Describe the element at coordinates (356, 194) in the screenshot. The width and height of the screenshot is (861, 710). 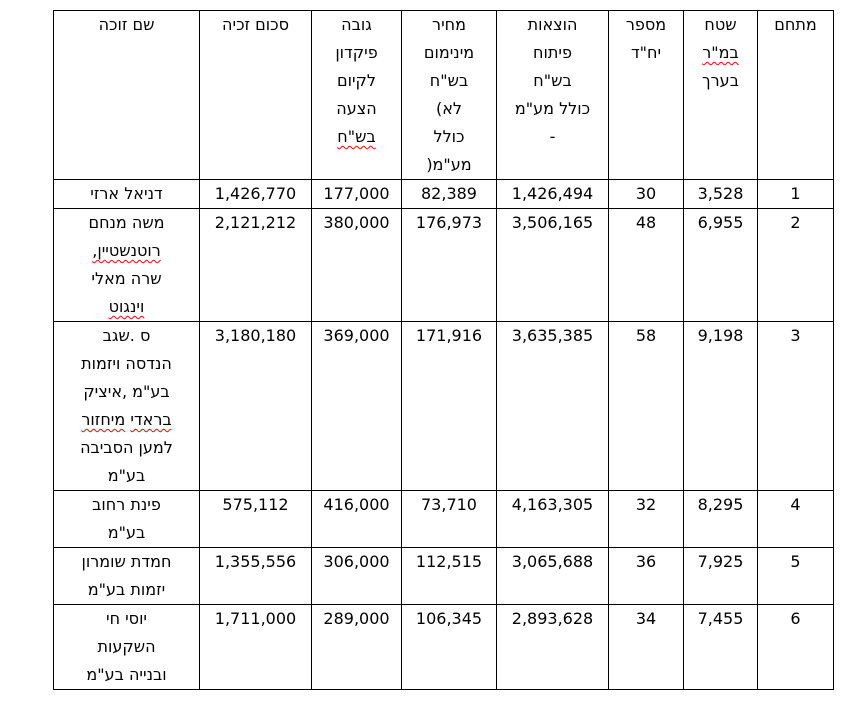
I see `cell-deposit-row-1: 177,000` at that location.